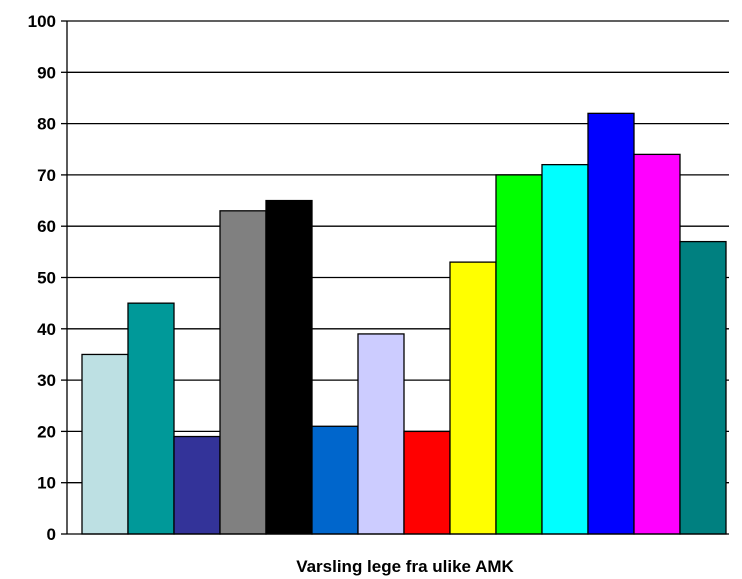  I want to click on y-tick-label: 50, so click(46, 278).